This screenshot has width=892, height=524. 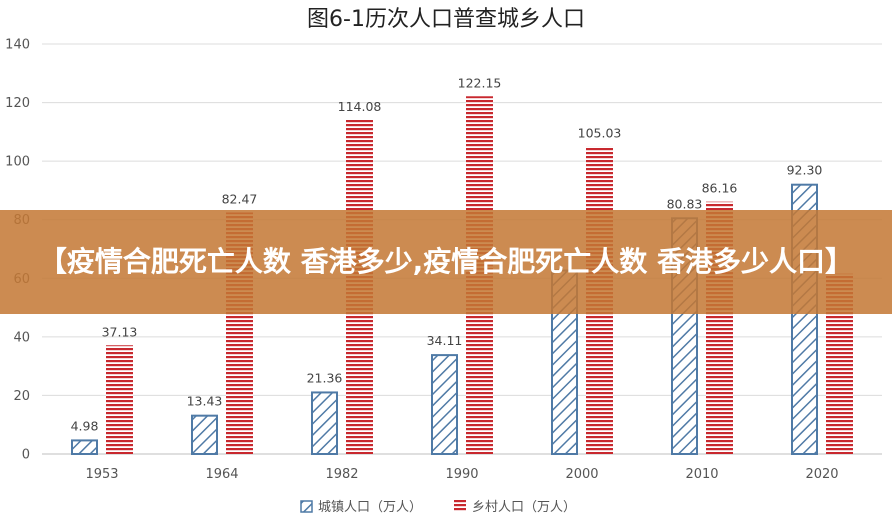 I want to click on data-label: 21.36, so click(x=325, y=377).